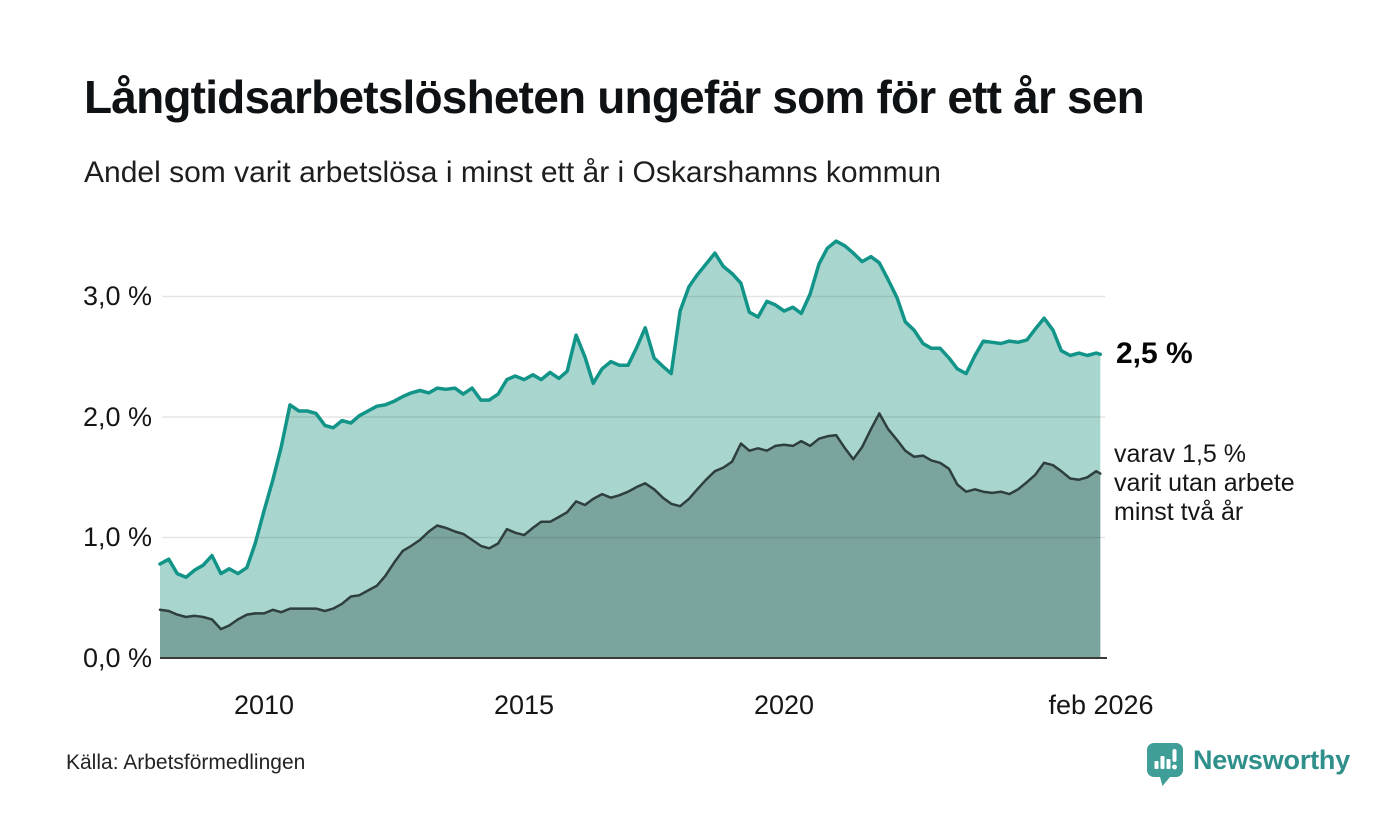 The image size is (1400, 840). I want to click on newsworthy-wordmark: Newsworthy, so click(1272, 760).